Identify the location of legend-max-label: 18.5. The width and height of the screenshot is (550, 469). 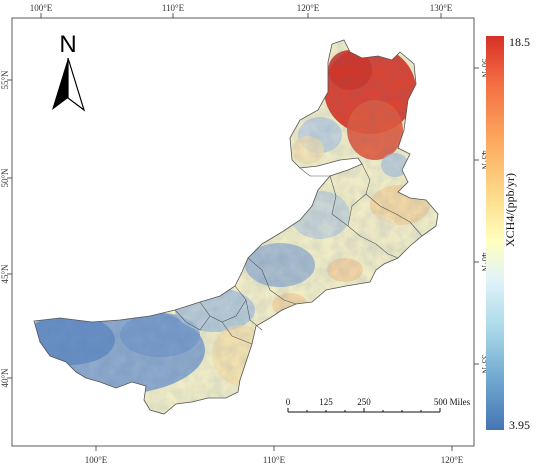
(519, 42).